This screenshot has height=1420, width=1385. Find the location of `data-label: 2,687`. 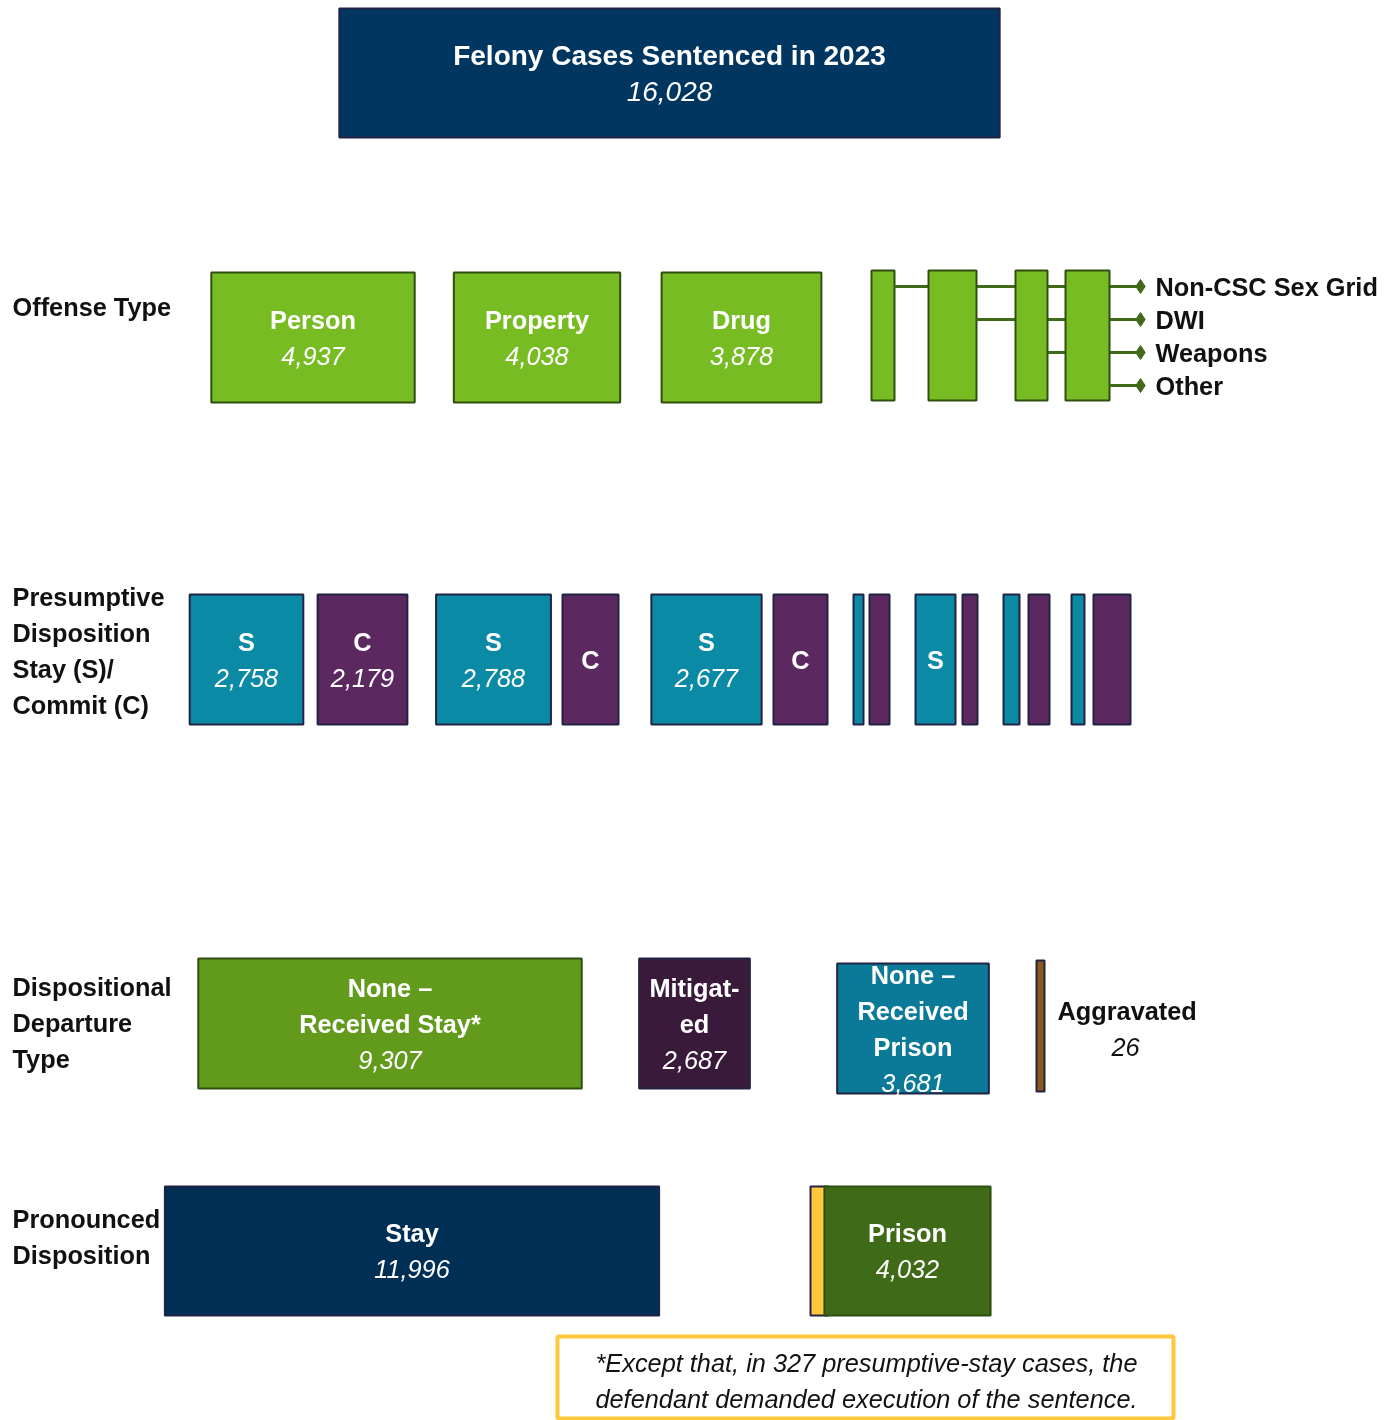

data-label: 2,687 is located at coordinates (694, 1059).